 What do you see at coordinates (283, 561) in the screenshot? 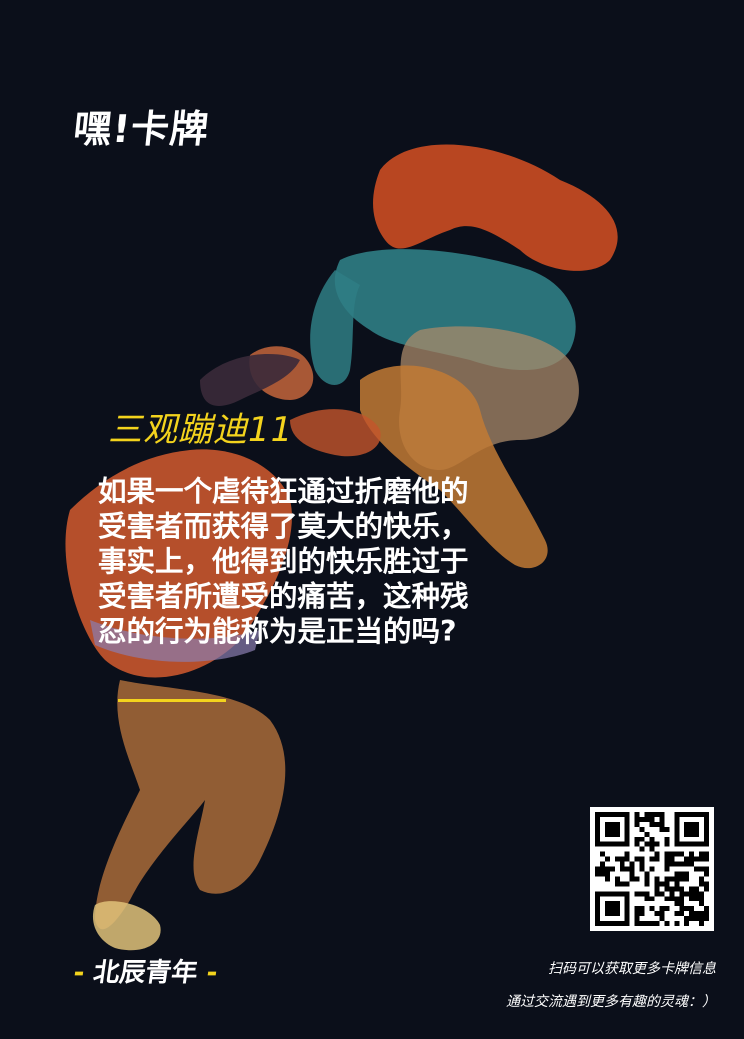
I see `question-line: 事实上，他得到的快乐胜过于` at bounding box center [283, 561].